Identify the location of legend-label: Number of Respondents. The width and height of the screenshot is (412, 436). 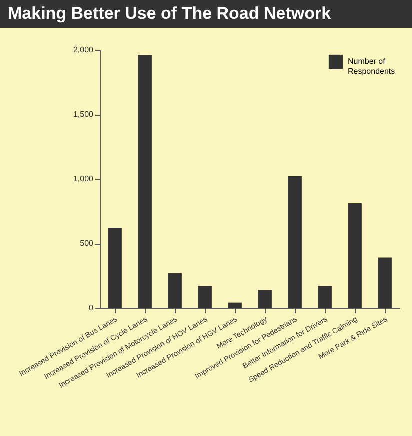
(372, 66).